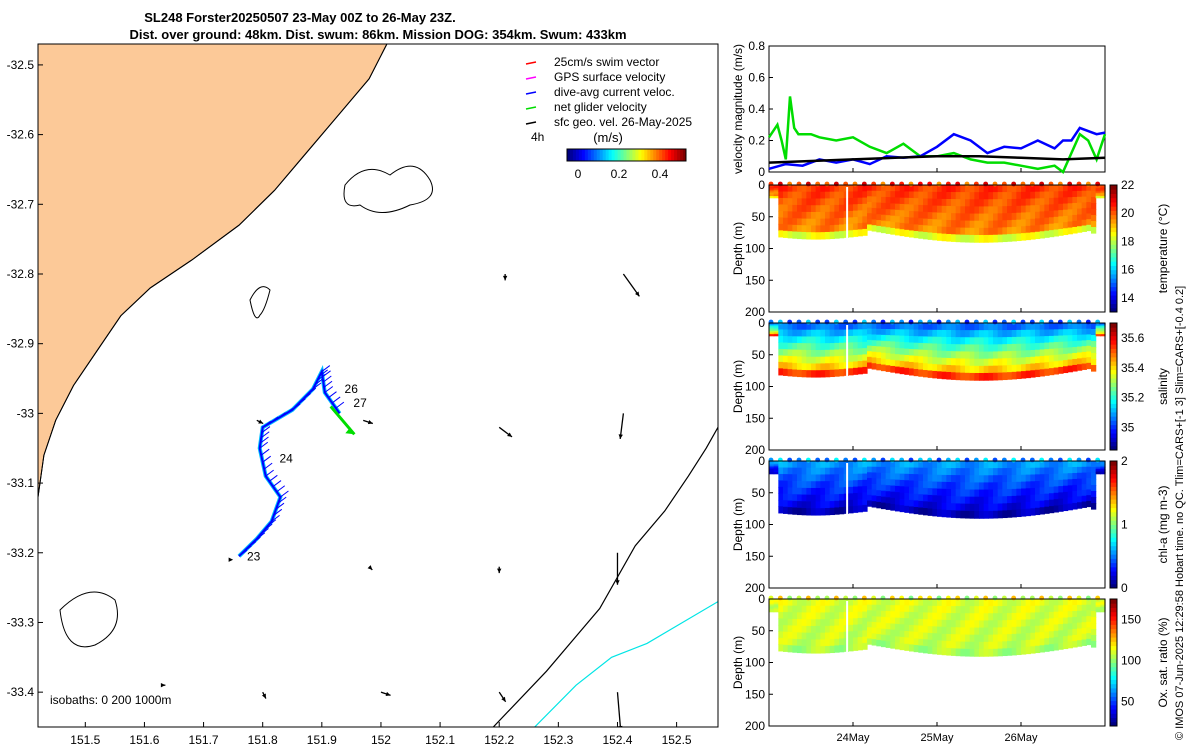  I want to click on current-velocity-tick, so click(266, 424).